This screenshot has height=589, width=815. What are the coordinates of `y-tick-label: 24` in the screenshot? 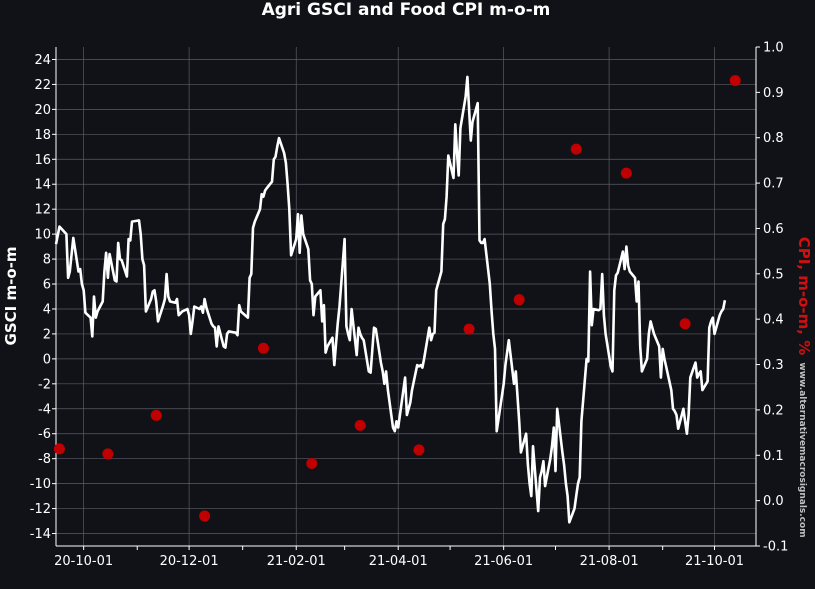 It's located at (42, 60).